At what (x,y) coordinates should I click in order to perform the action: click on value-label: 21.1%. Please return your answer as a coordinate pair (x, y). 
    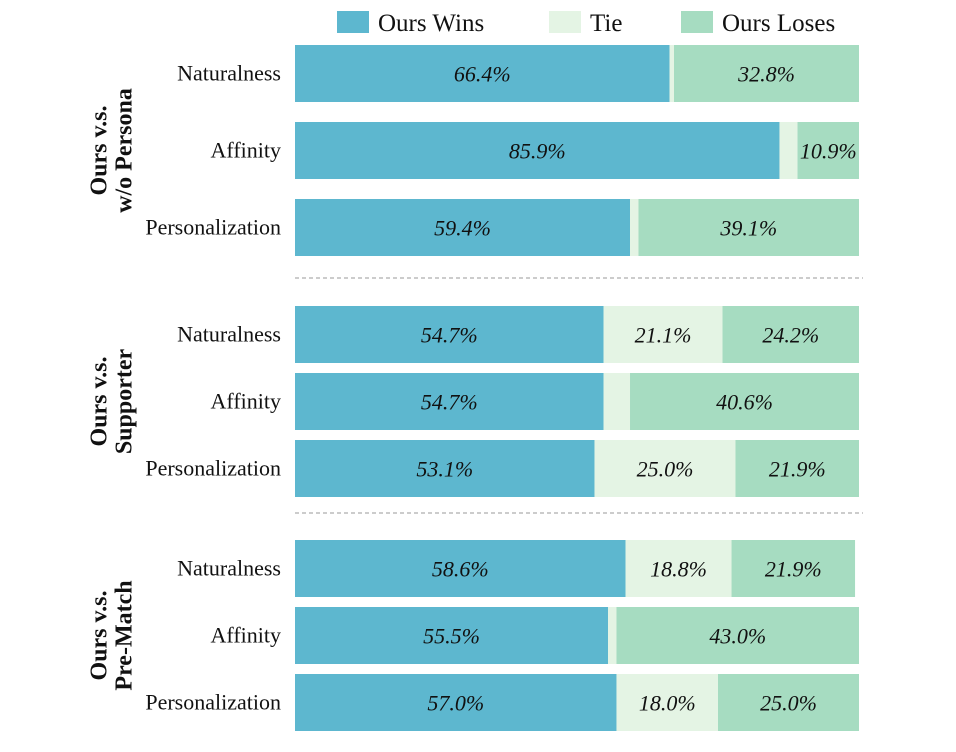
    Looking at the image, I should click on (663, 335).